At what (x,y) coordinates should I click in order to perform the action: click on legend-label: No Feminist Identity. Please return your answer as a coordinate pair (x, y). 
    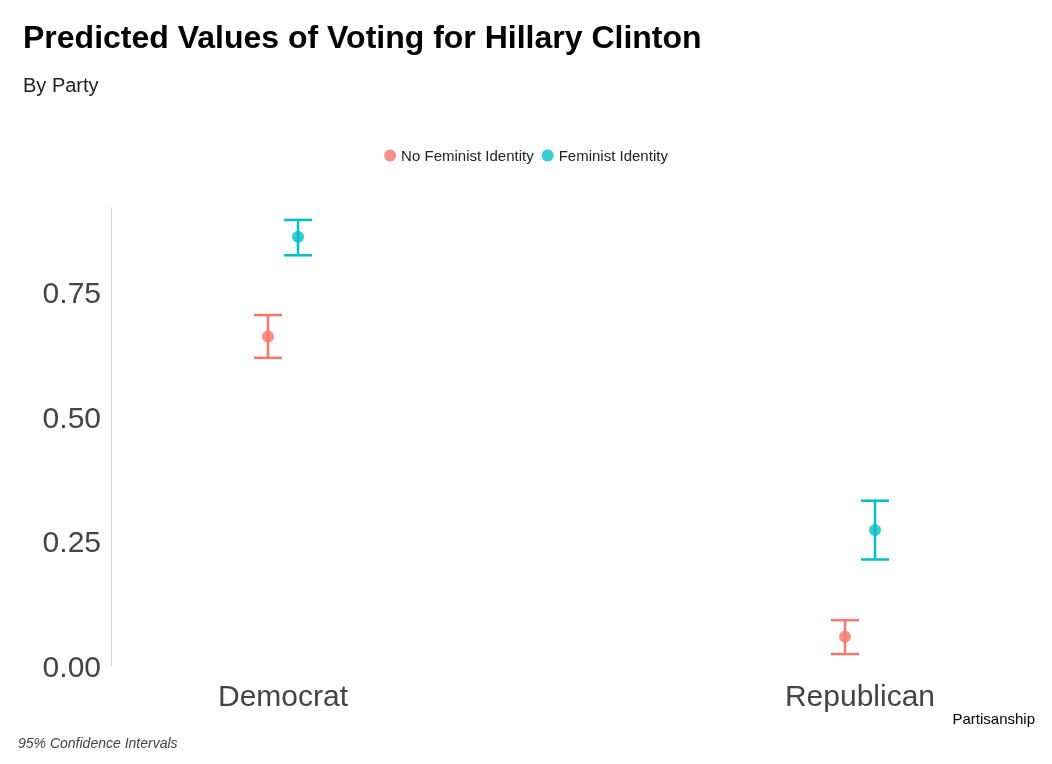
    Looking at the image, I should click on (468, 155).